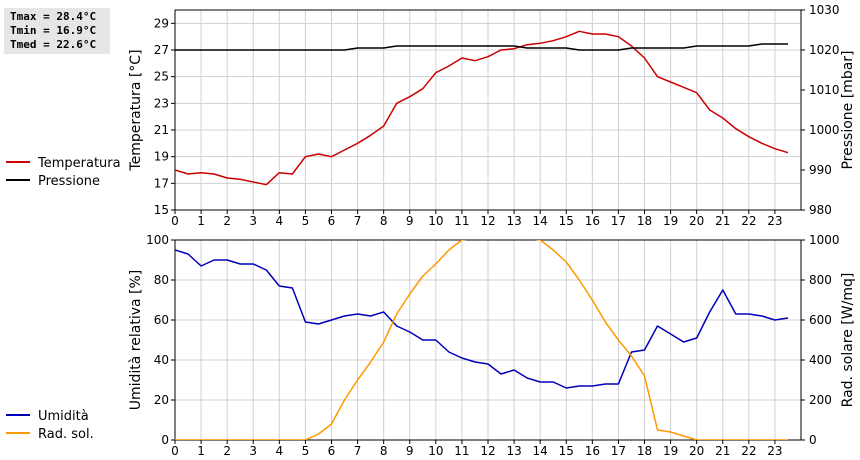 This screenshot has width=860, height=460. Describe the element at coordinates (53, 30) in the screenshot. I see `tmin-text: Tmin = 16.9°C` at that location.